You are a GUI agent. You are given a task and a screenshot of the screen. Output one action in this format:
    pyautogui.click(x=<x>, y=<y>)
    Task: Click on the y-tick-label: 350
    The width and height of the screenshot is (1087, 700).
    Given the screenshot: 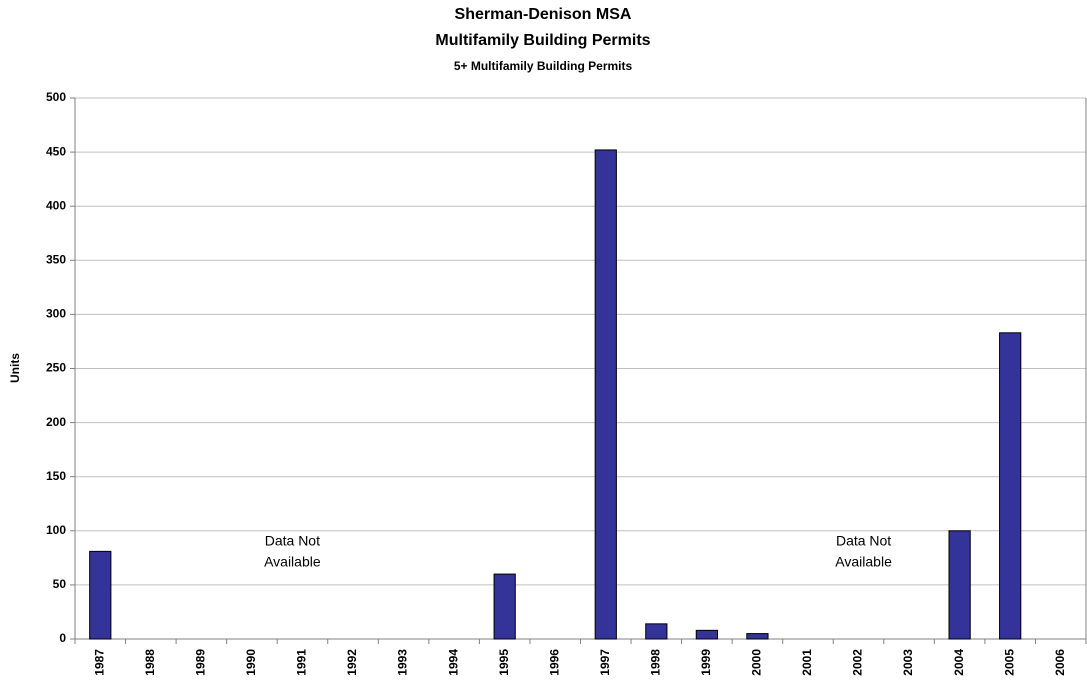 What is the action you would take?
    pyautogui.click(x=56, y=259)
    